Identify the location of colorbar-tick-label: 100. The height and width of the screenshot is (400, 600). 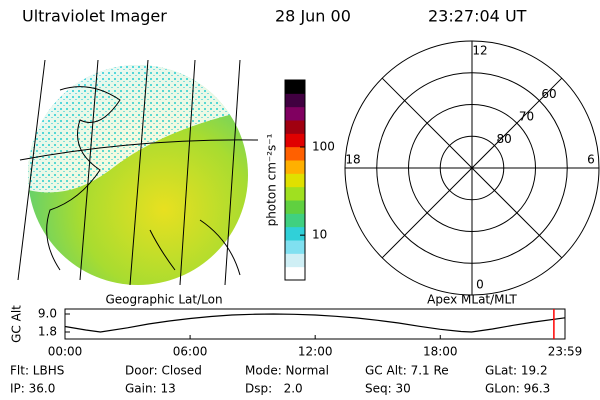
(323, 146).